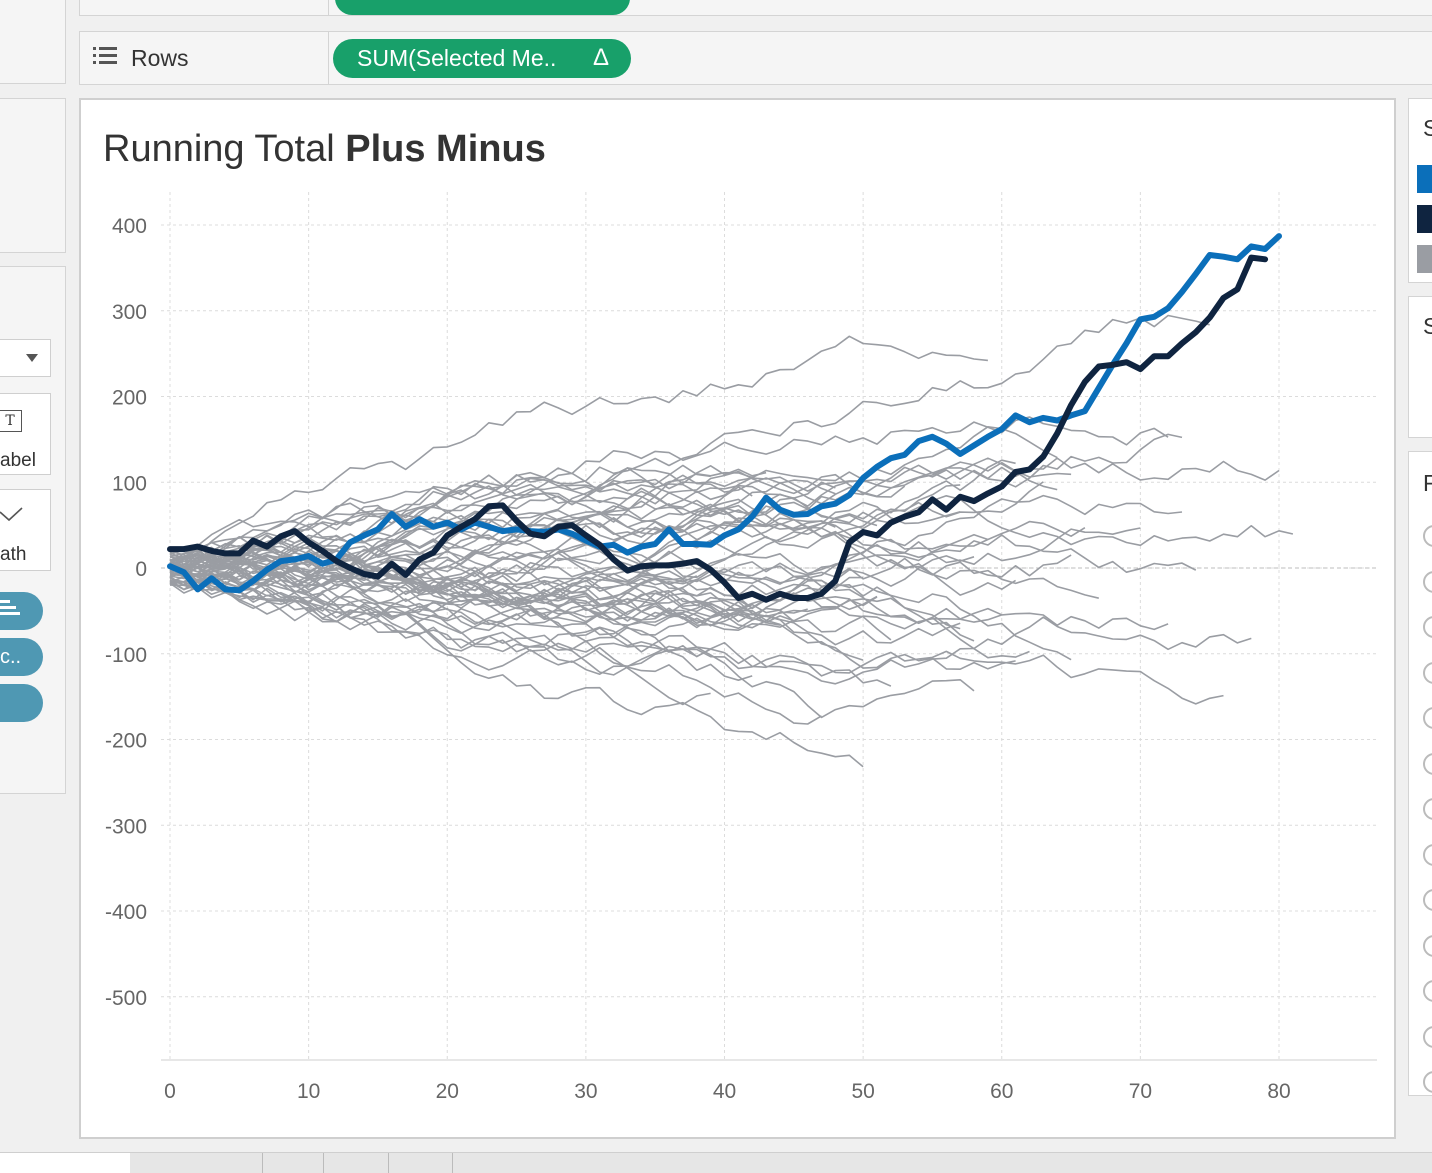 Image resolution: width=1432 pixels, height=1173 pixels. What do you see at coordinates (126, 912) in the screenshot?
I see `y-tick-label: -400` at bounding box center [126, 912].